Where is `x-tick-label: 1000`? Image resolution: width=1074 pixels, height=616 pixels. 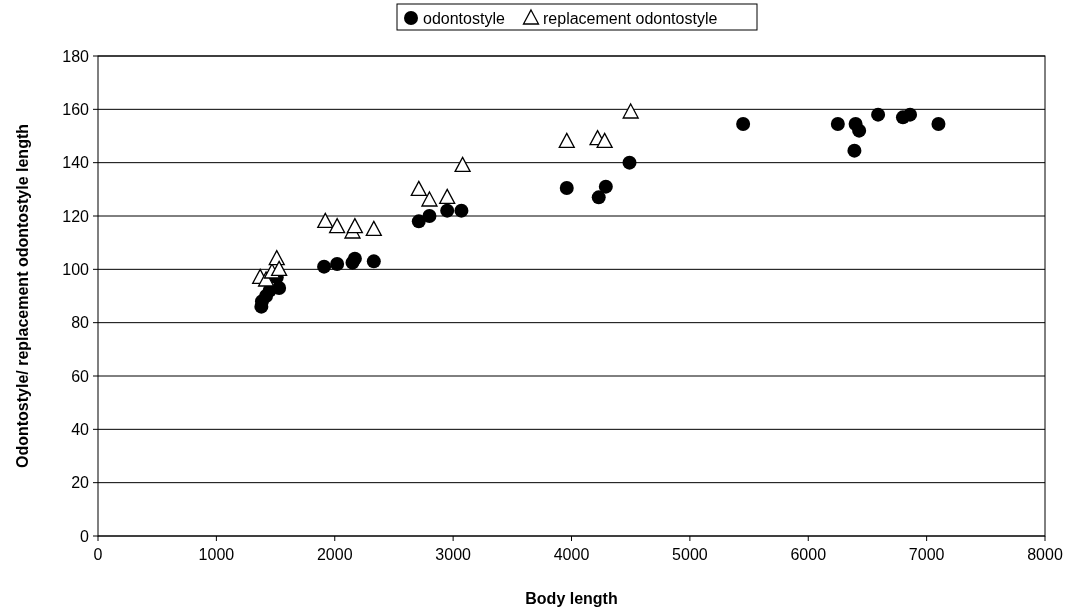
x-tick-label: 1000 is located at coordinates (216, 554).